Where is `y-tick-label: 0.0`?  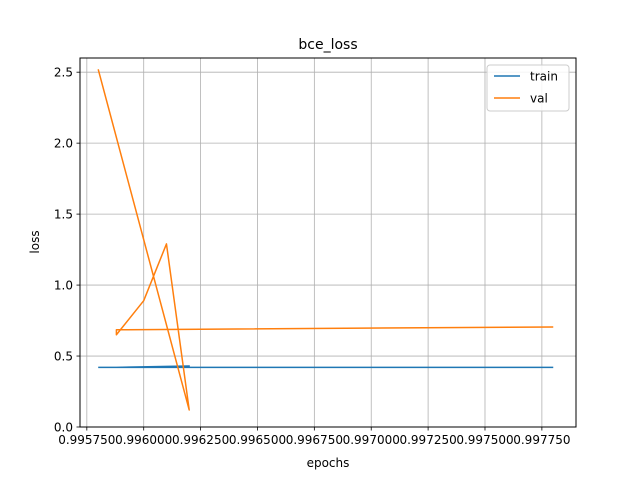
y-tick-label: 0.0 is located at coordinates (63, 427).